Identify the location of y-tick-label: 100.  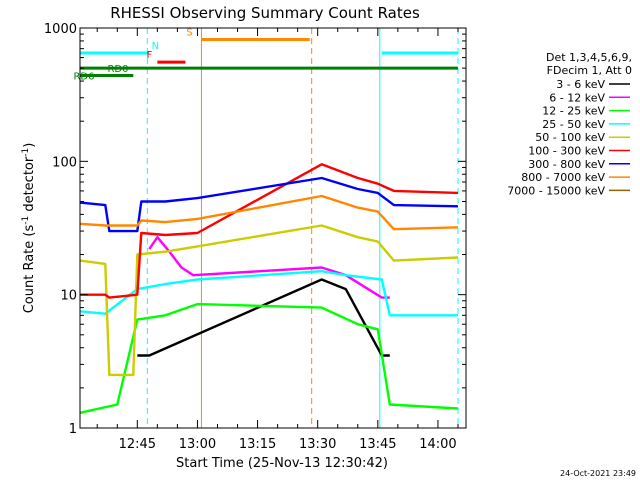
(64, 162).